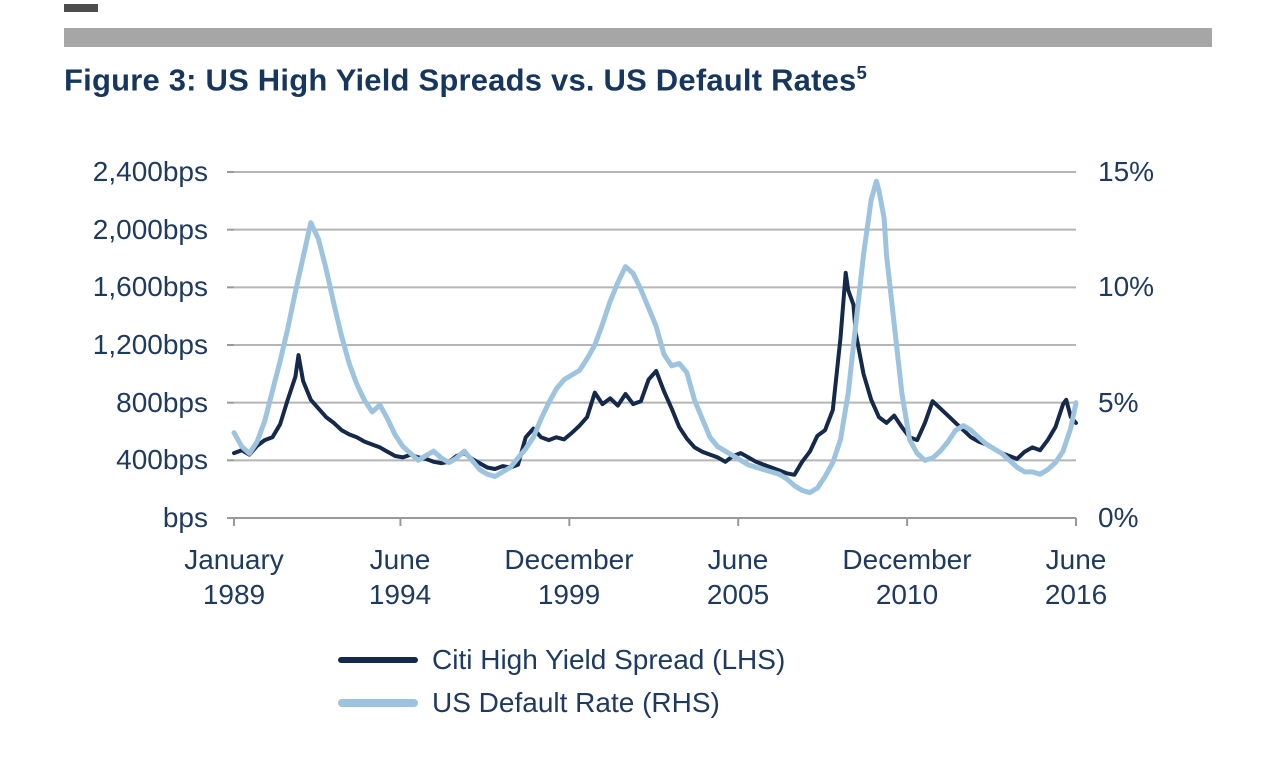 This screenshot has width=1276, height=762. What do you see at coordinates (185, 517) in the screenshot?
I see `left-axis-tick-label: bps` at bounding box center [185, 517].